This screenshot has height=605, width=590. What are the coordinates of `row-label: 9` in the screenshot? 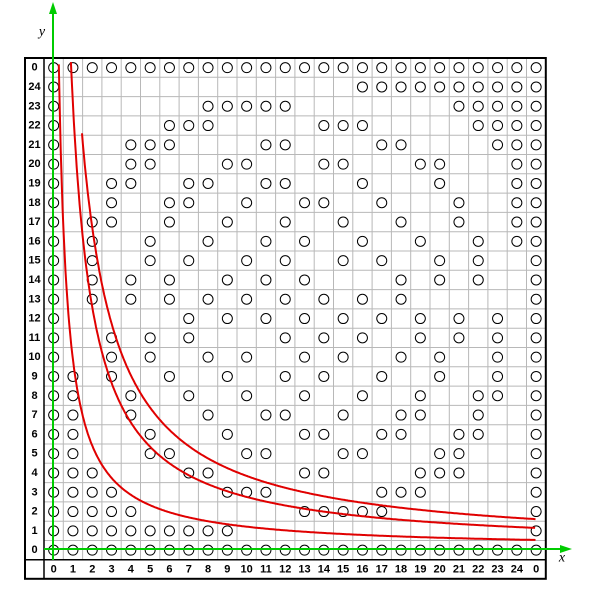 It's located at (34, 376).